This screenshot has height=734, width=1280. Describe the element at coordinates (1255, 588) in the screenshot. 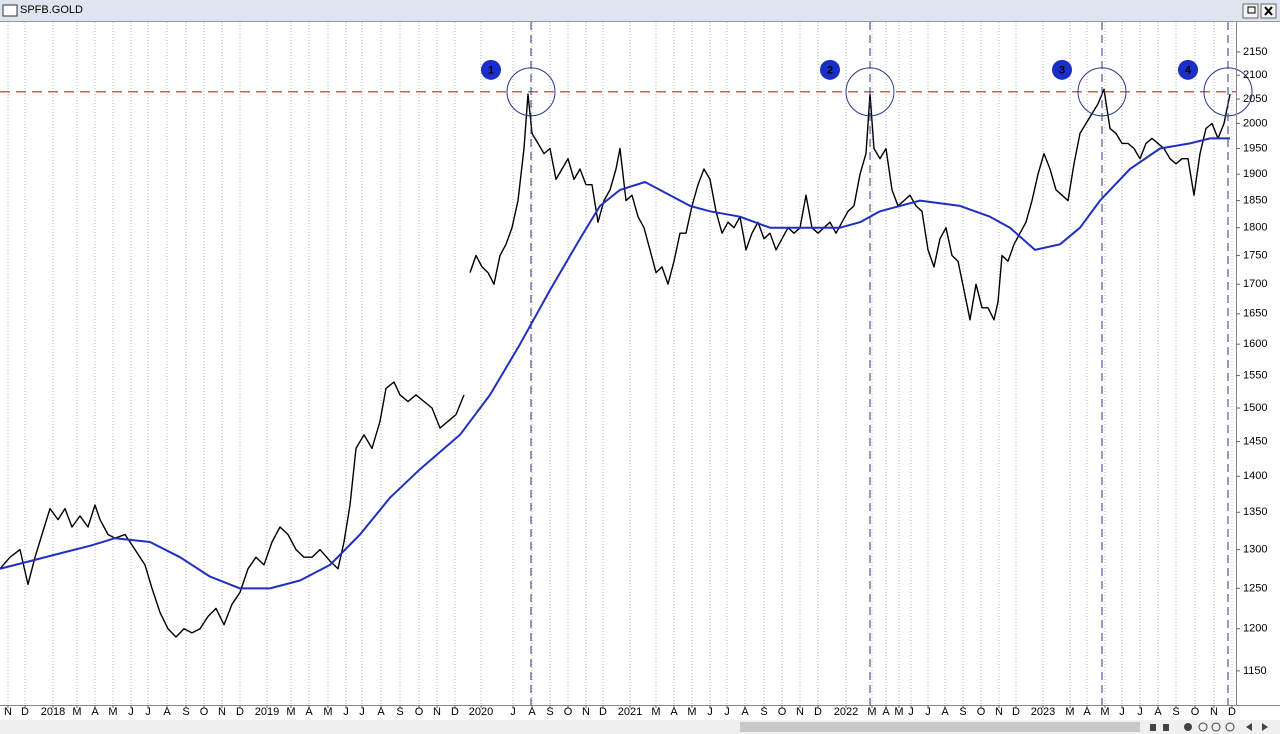

I see `y-tick-label: 1250` at that location.